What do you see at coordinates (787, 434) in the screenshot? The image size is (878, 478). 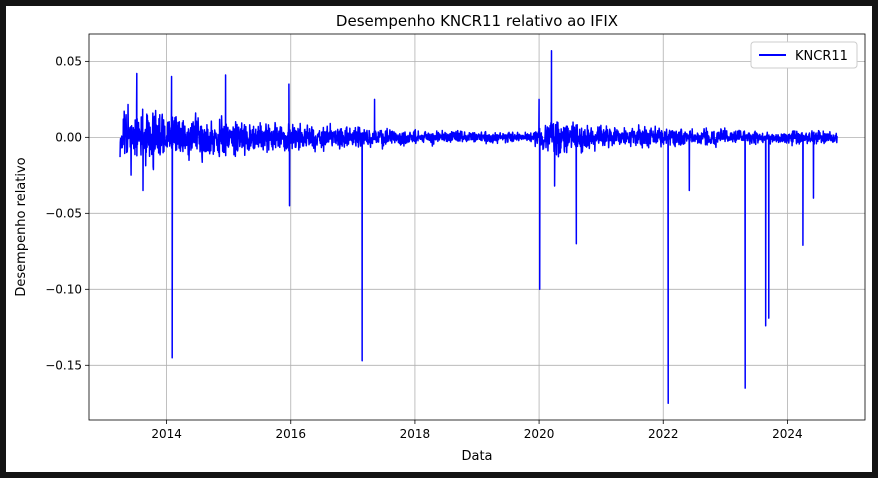 I see `x-tick-label: 2024` at bounding box center [787, 434].